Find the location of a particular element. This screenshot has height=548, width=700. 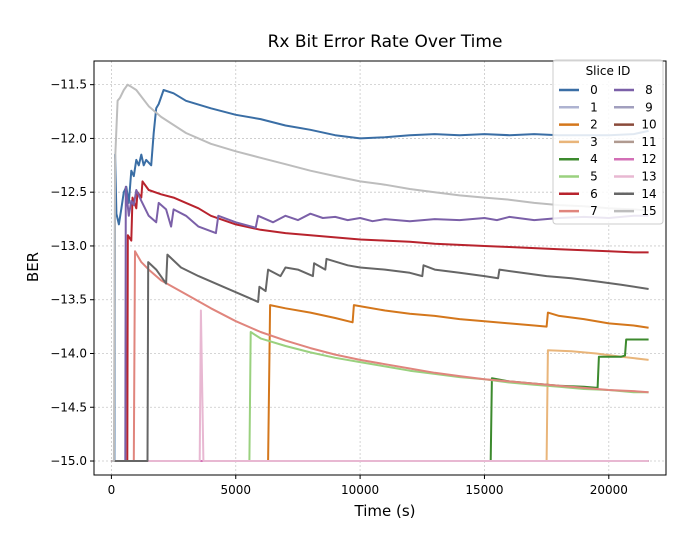

legend-label-5: 5 is located at coordinates (594, 177).